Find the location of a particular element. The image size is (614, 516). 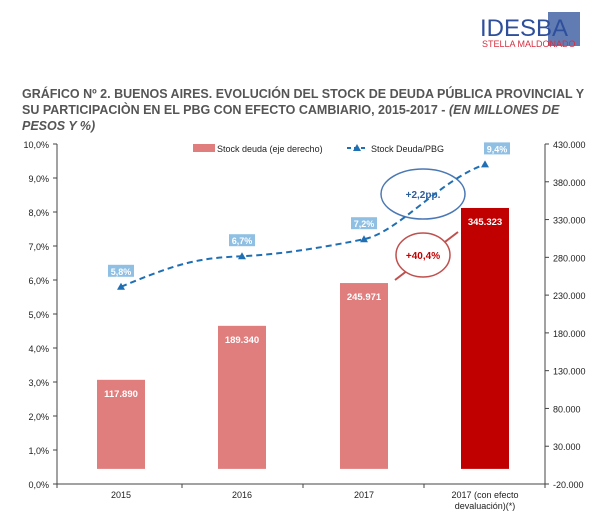

line-label: 6,7% is located at coordinates (242, 241).